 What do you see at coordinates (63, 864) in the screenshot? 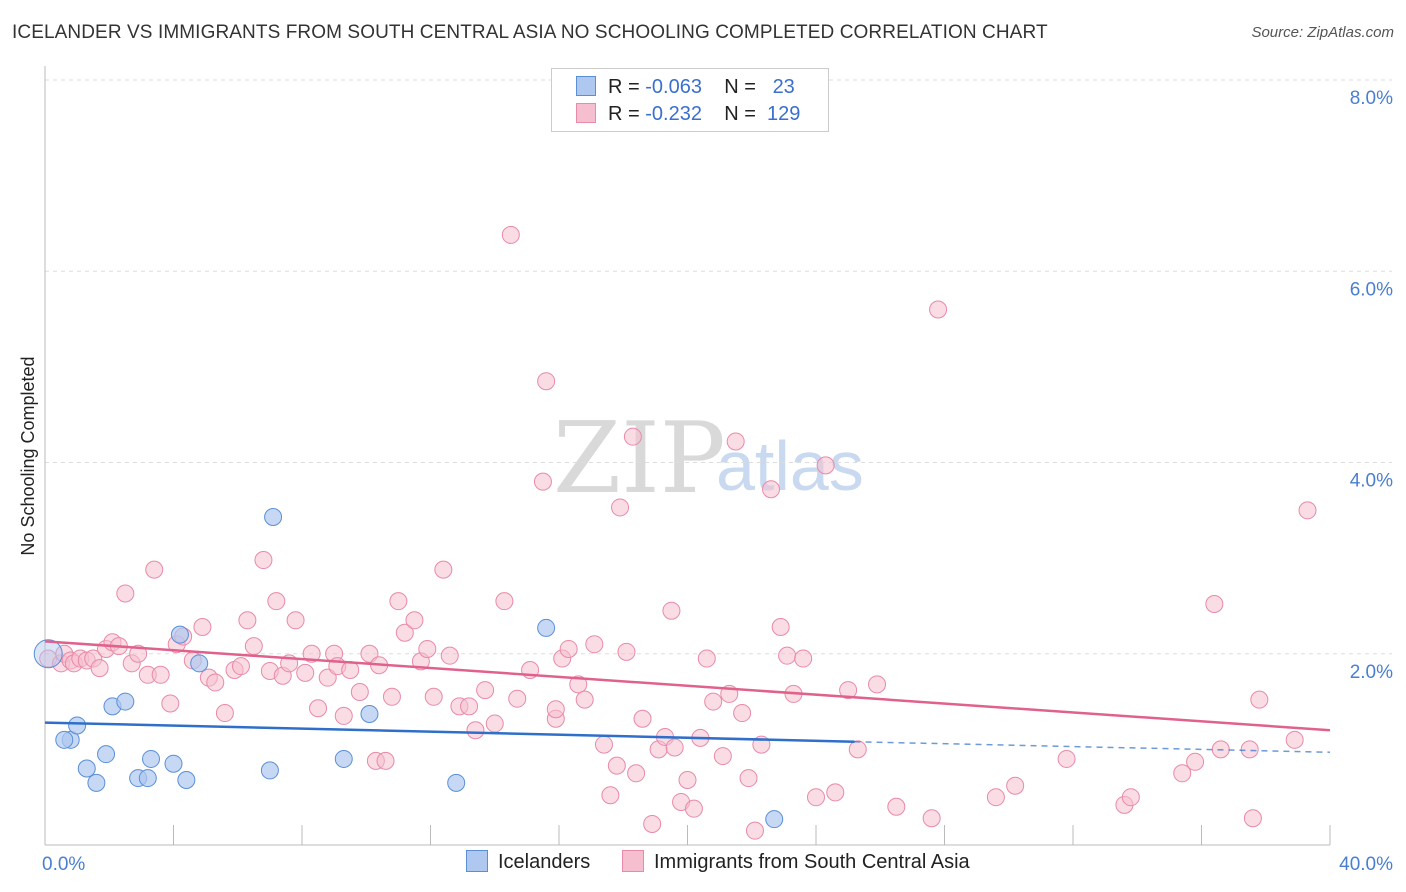
I see `x-tick-label: 0.0%` at bounding box center [63, 864].